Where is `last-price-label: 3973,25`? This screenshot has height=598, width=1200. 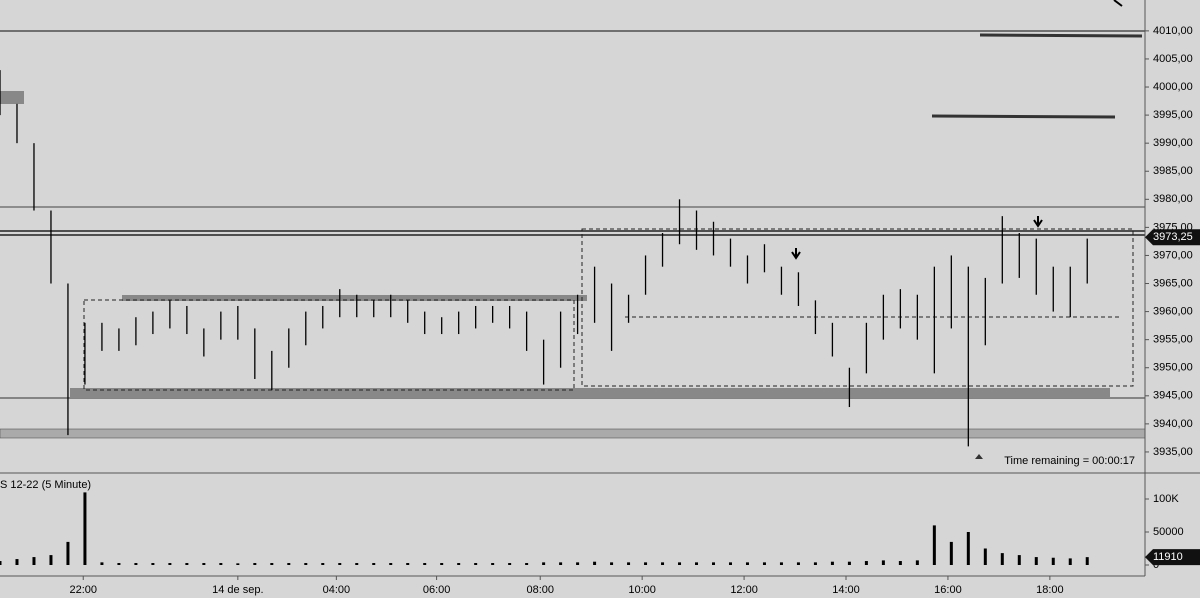
last-price-label: 3973,25 is located at coordinates (1173, 237).